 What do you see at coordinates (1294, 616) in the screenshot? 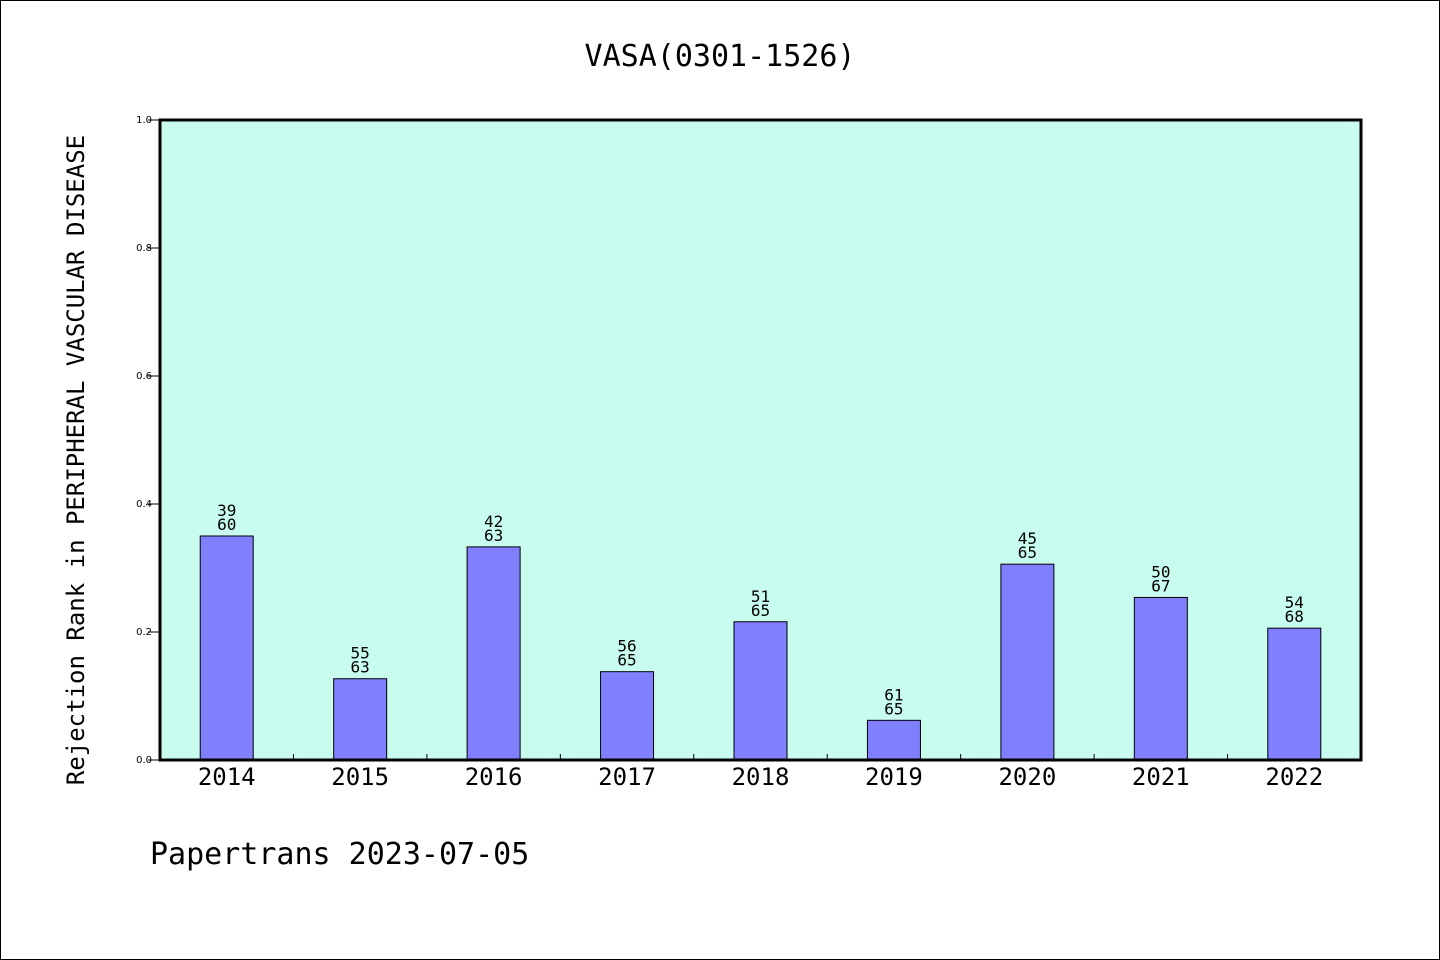
I see `bar-label-bottom: 68` at bounding box center [1294, 616].